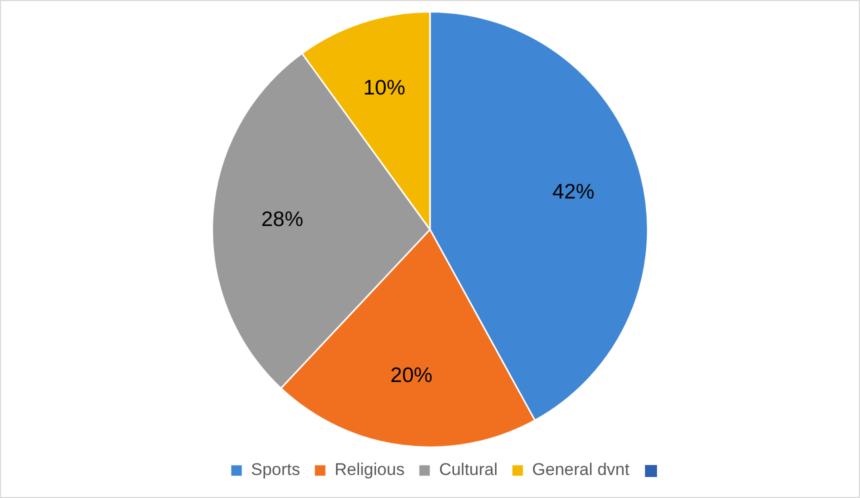  I want to click on data-label: 28%, so click(282, 219).